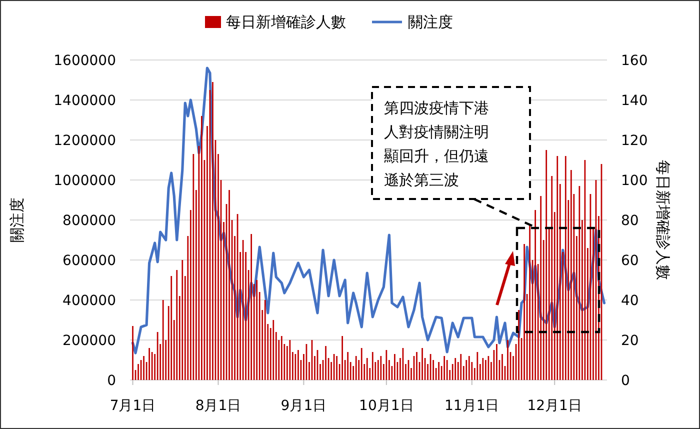  Describe the element at coordinates (85, 181) in the screenshot. I see `y-tick-label: 1000000` at that location.